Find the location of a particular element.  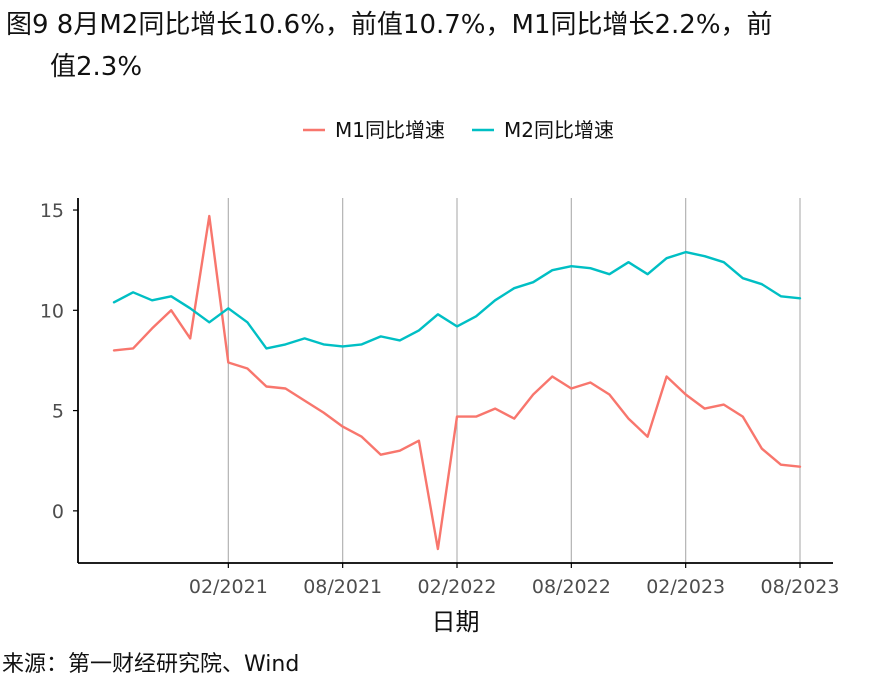

y-tick-label: 0 is located at coordinates (58, 512).